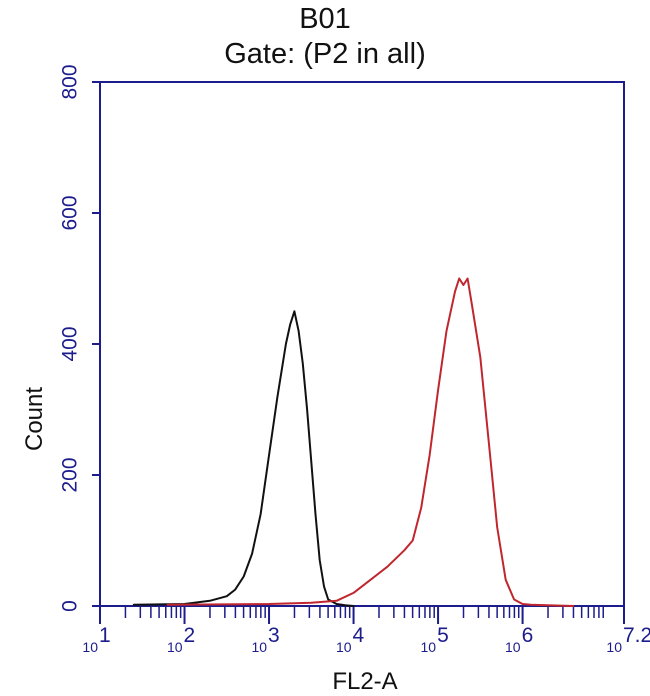  What do you see at coordinates (243, 458) in the screenshot?
I see `series-1-line` at bounding box center [243, 458].